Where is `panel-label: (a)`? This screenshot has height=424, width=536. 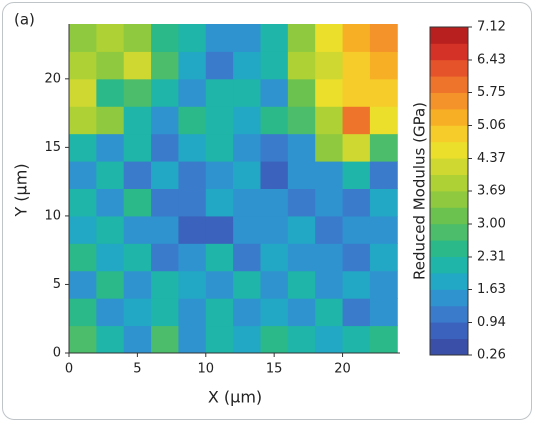
panel-label: (a) is located at coordinates (24, 20).